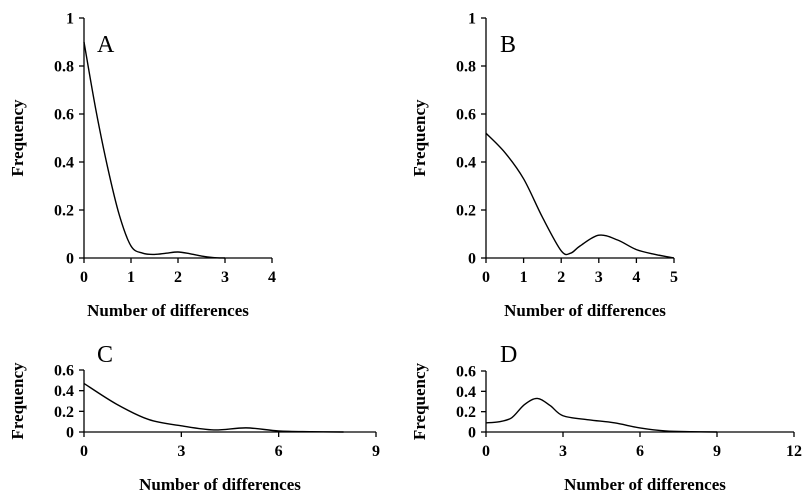  Describe the element at coordinates (508, 355) in the screenshot. I see `panel-label: D` at that location.